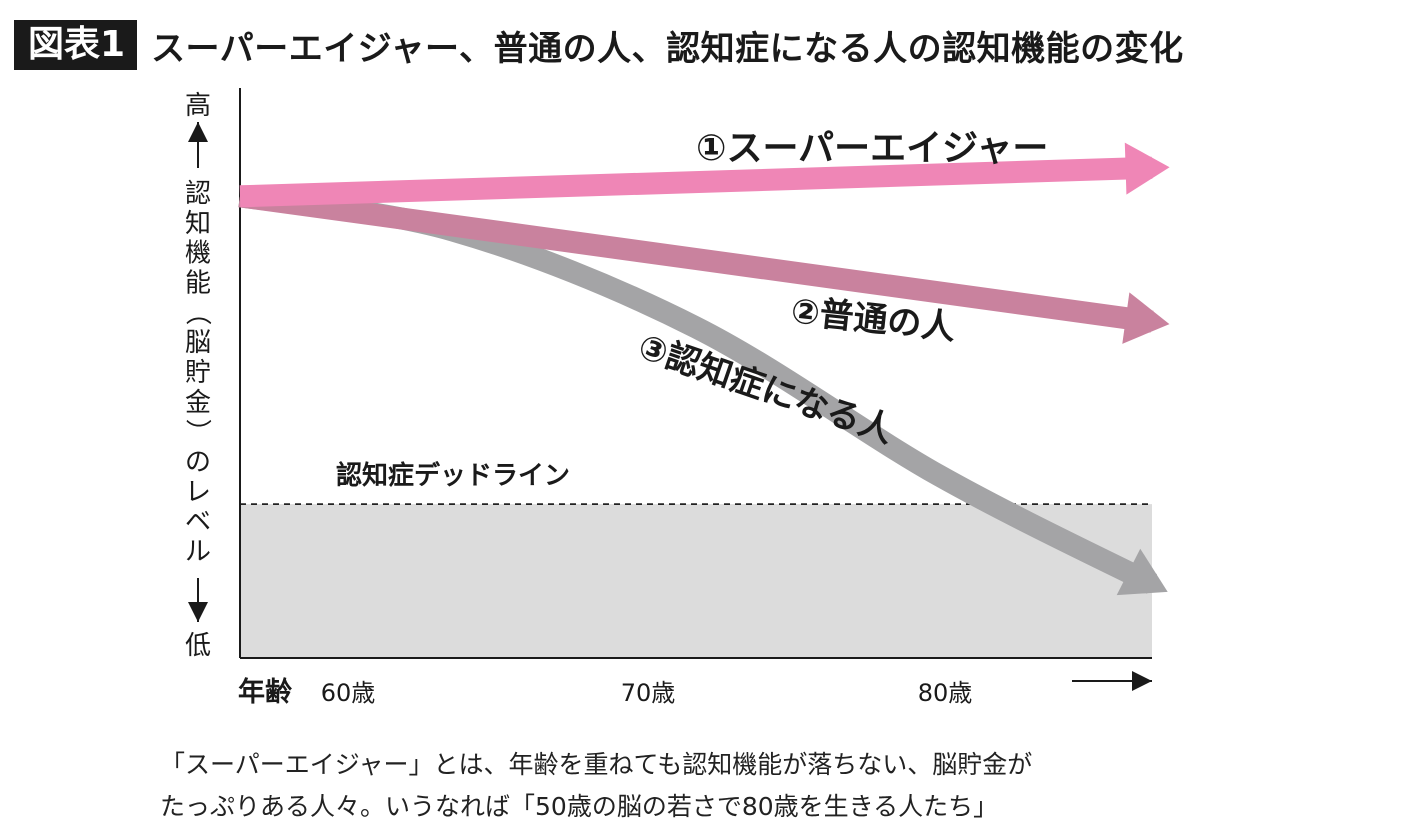 The height and width of the screenshot is (829, 1420). I want to click on series-label-super-ager: ①スーパーエイジャー, so click(872, 148).